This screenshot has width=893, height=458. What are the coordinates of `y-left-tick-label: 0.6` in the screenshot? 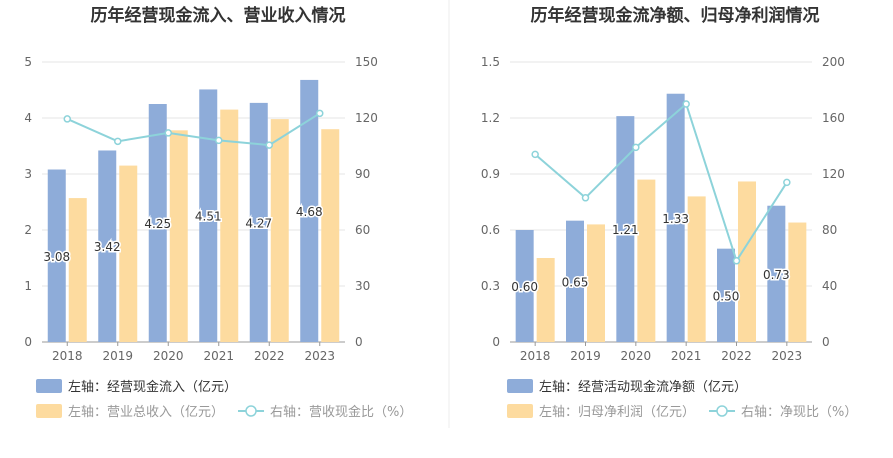 It's located at (490, 230).